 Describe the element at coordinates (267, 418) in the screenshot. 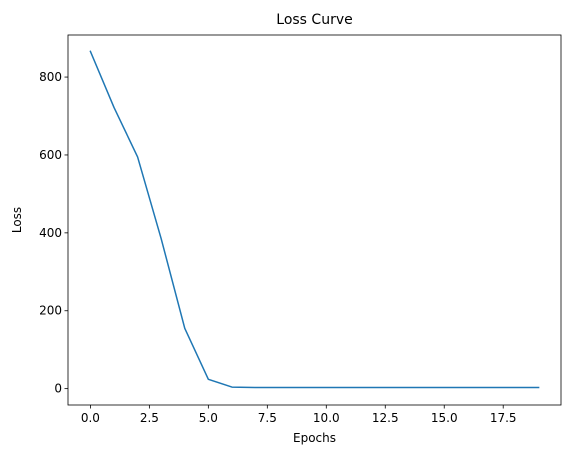

I see `x-tick-label: 7.5` at that location.